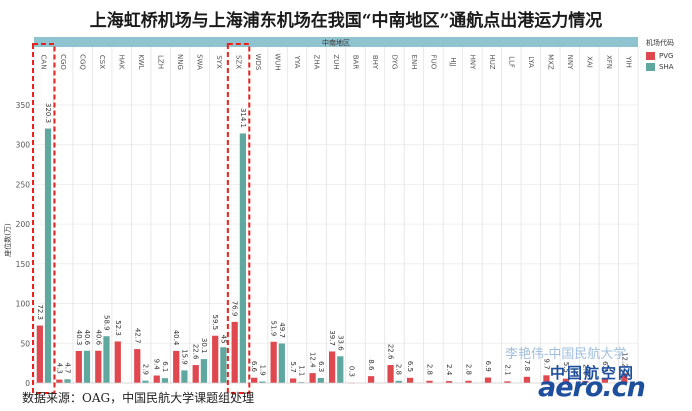 The image size is (692, 411). What do you see at coordinates (78, 366) in the screenshot?
I see `bar-pvg-cgq` at bounding box center [78, 366].